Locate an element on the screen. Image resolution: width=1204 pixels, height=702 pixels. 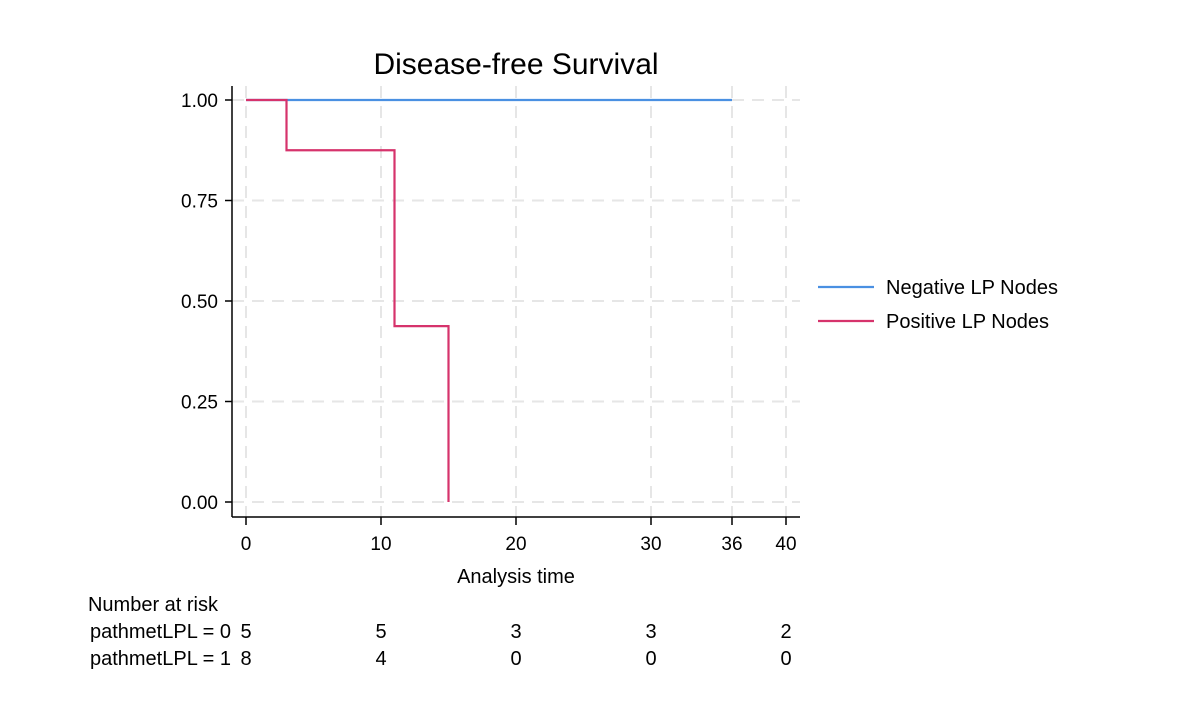
x-tick-label: 30 is located at coordinates (650, 544).